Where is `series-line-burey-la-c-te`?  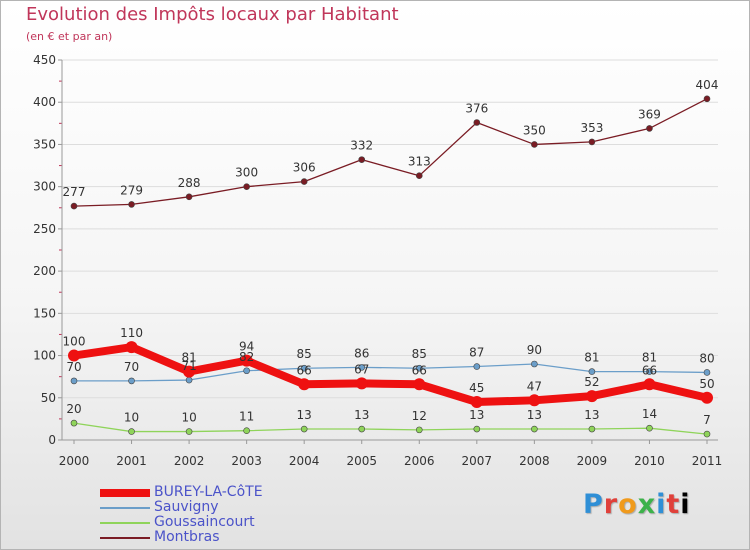
series-line-burey-la-c-te is located at coordinates (390, 374).